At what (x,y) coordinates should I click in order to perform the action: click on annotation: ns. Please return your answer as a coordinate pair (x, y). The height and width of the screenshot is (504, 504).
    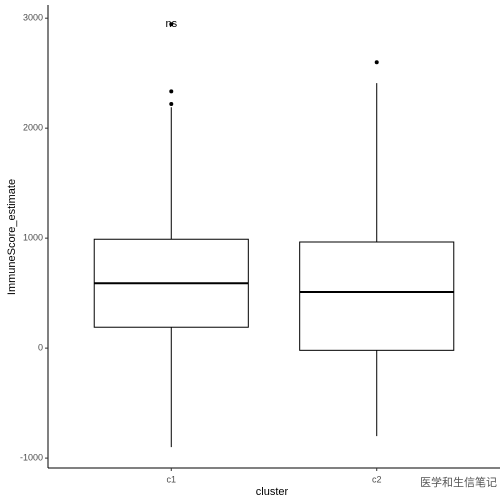
    Looking at the image, I should click on (171, 24).